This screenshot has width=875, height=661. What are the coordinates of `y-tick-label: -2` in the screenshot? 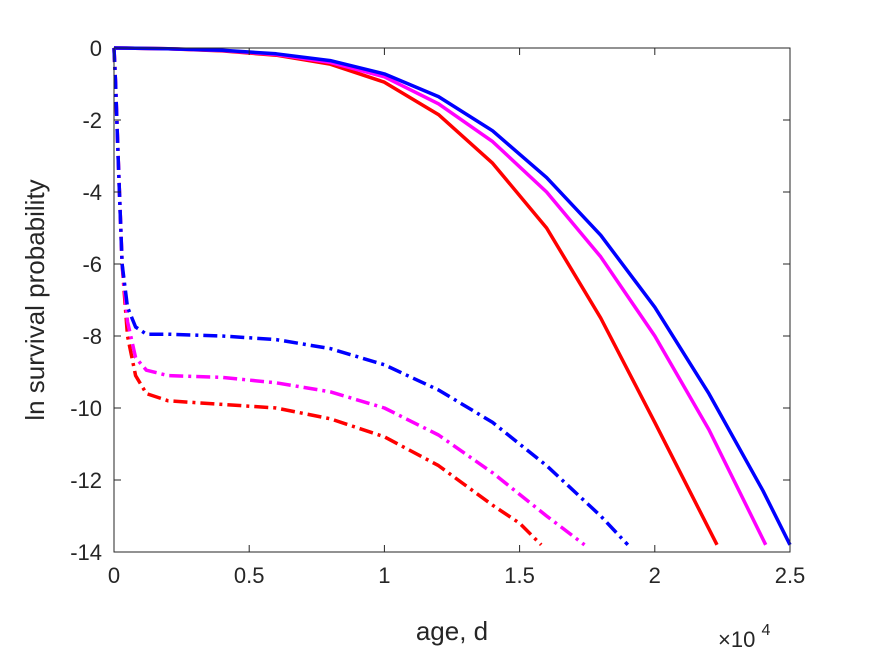 It's located at (92, 120).